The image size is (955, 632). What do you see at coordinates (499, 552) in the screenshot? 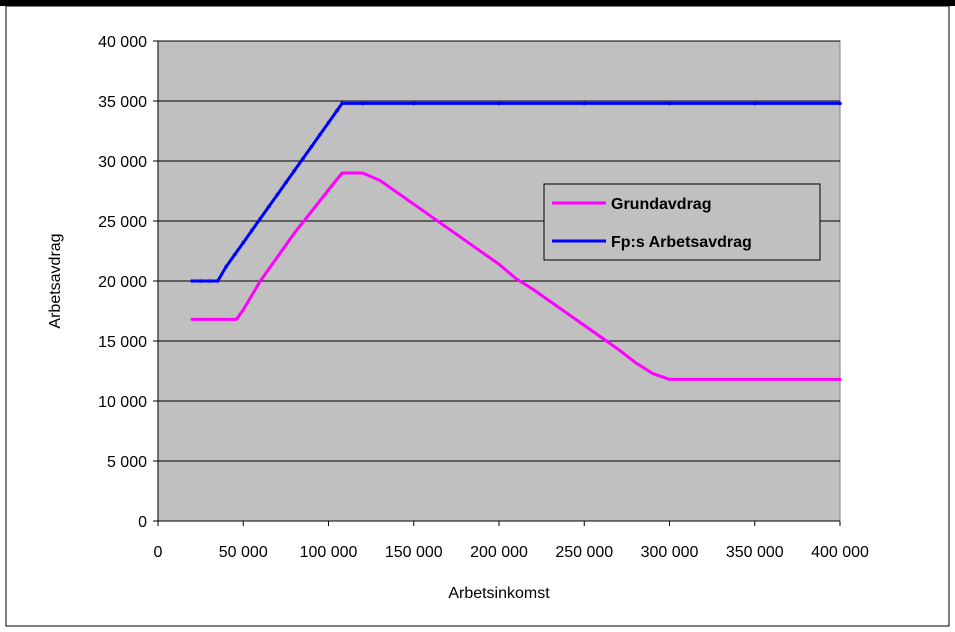
I see `x-tick-label: 200 000` at bounding box center [499, 552].